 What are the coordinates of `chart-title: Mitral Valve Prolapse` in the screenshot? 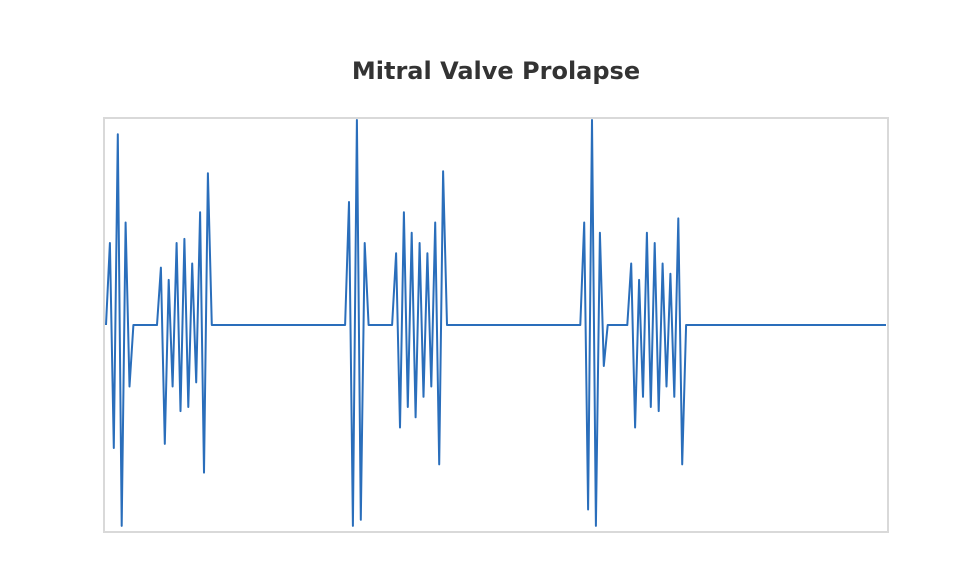 It's located at (496, 71).